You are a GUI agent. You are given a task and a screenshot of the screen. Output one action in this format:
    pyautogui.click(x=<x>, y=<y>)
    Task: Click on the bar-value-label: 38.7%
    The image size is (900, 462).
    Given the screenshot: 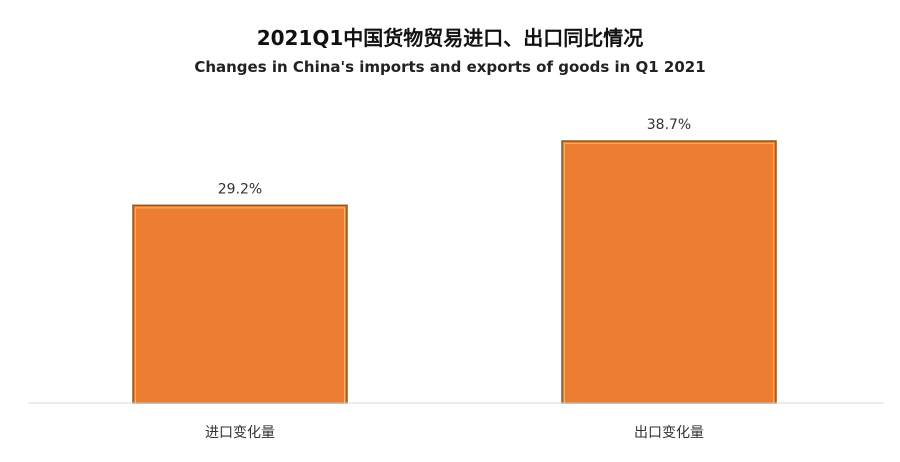 What is the action you would take?
    pyautogui.click(x=669, y=125)
    